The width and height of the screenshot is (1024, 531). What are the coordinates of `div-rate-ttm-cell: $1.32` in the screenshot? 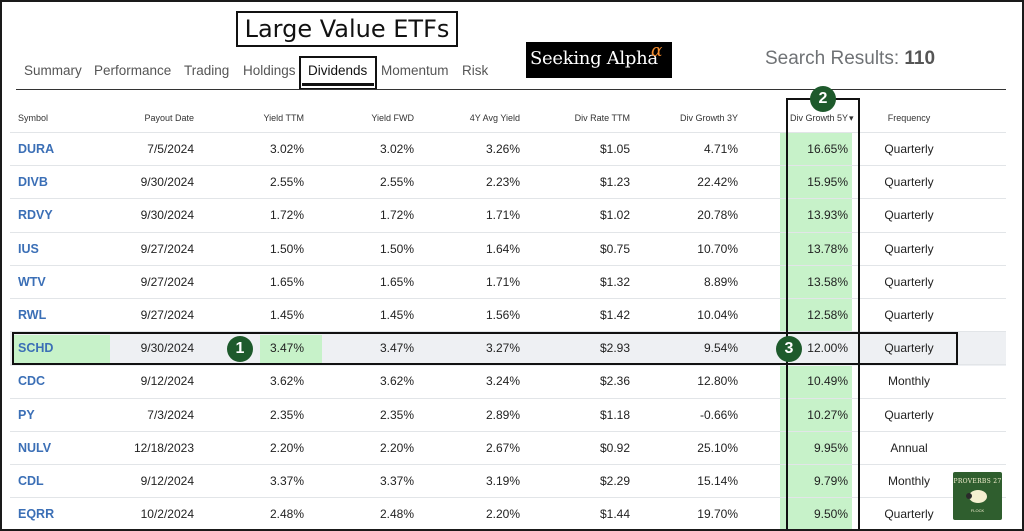 It's located at (614, 281).